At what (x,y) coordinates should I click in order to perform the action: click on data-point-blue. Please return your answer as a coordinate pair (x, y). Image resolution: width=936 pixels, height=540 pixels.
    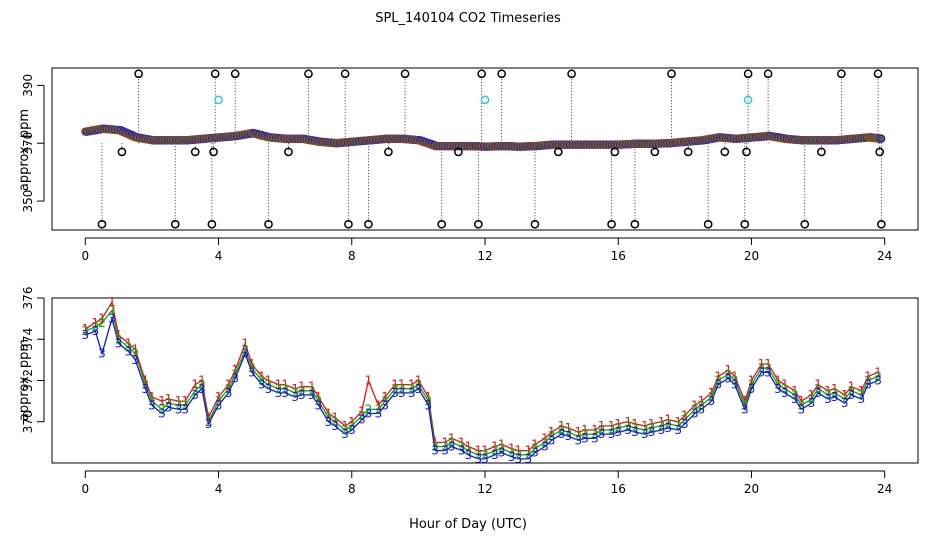
    Looking at the image, I should click on (881, 138).